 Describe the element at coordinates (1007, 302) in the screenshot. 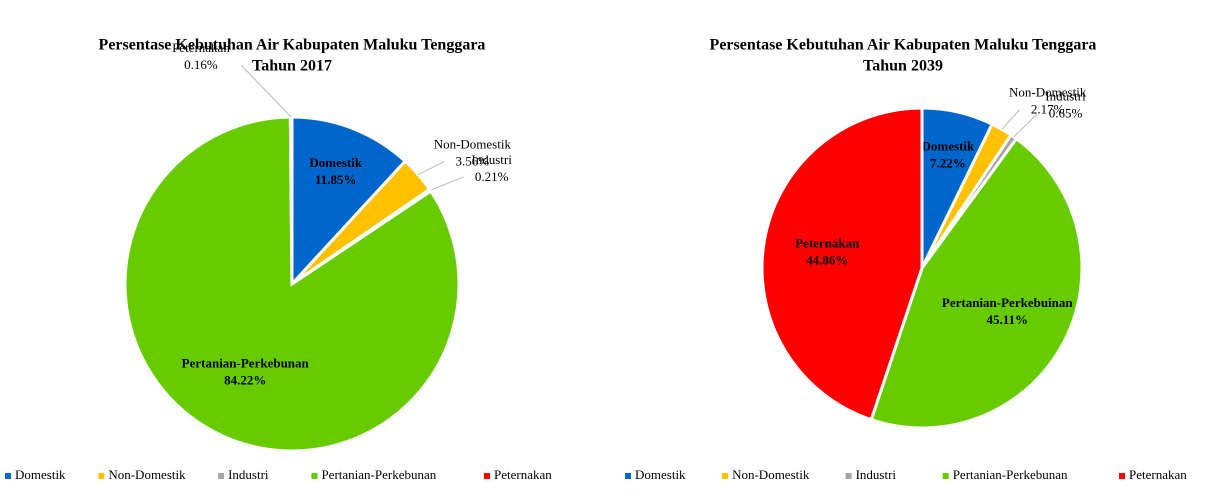

I see `slice-label: Pertanian-Perkebuinan` at that location.